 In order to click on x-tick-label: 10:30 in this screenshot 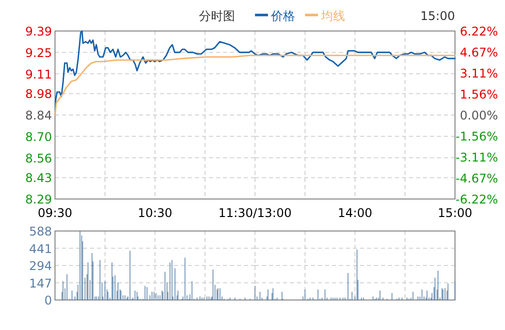, I will do `click(155, 213)`.